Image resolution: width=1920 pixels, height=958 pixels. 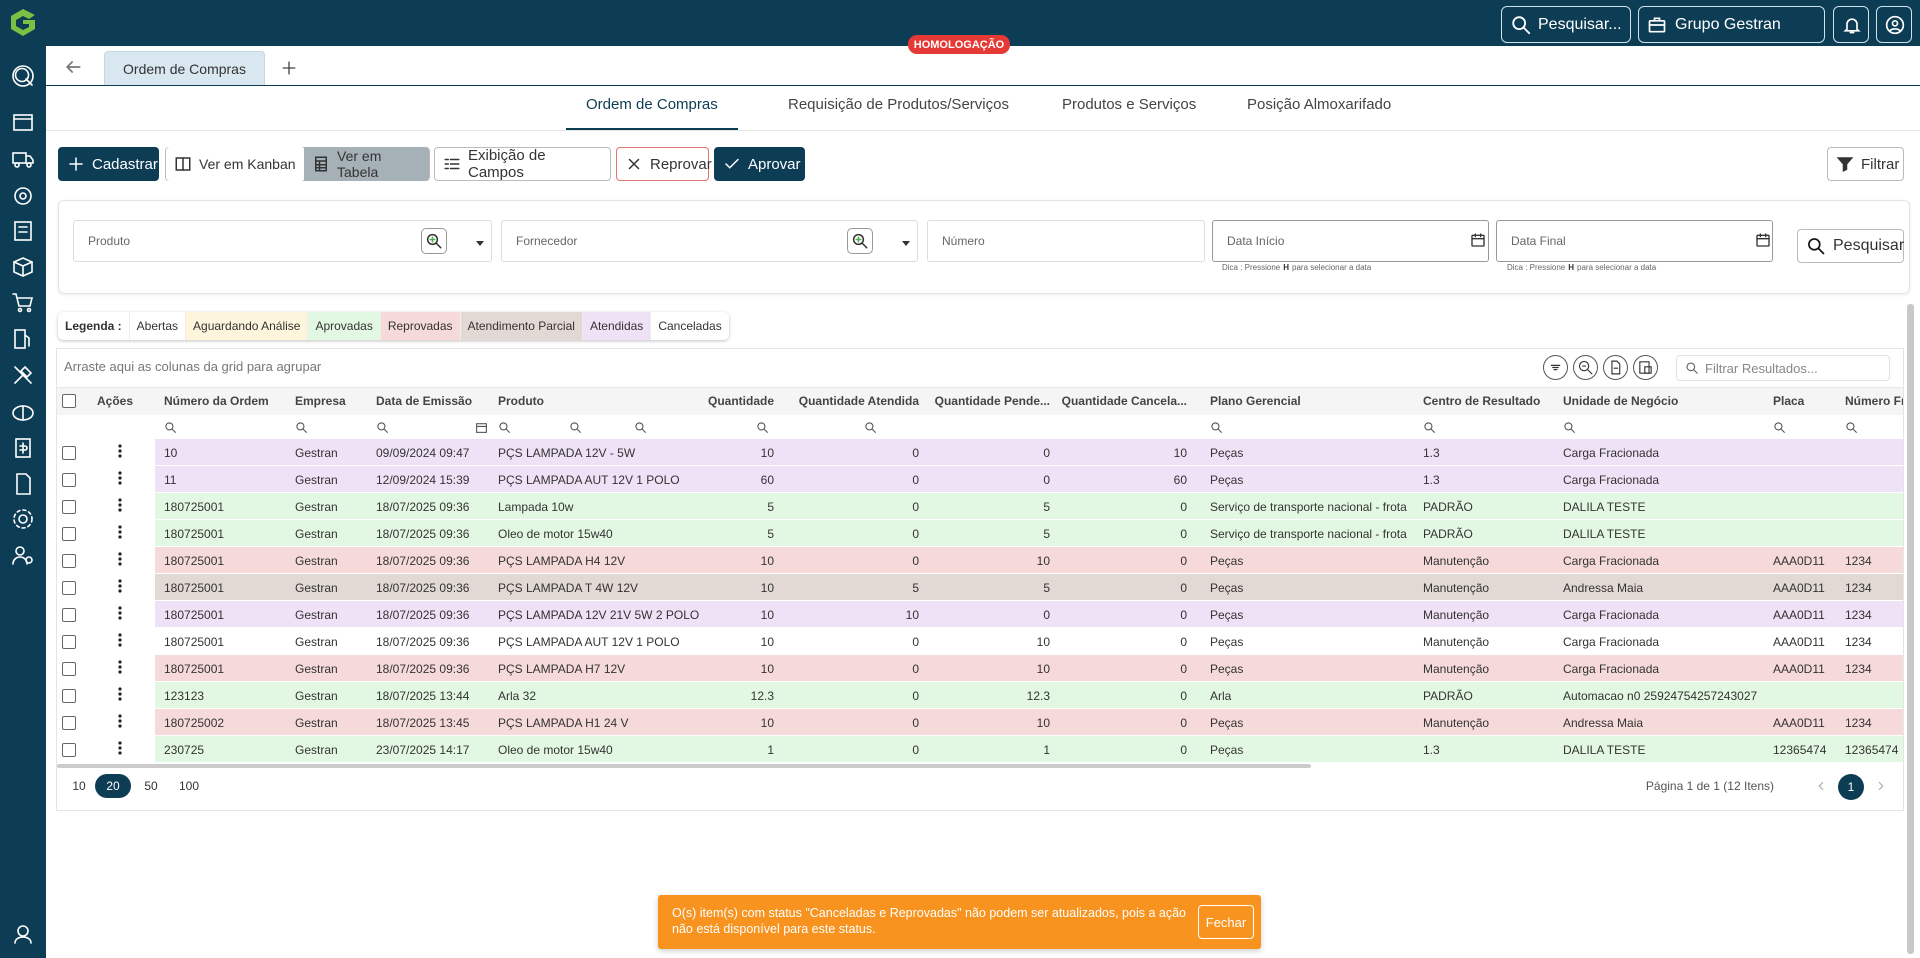 I want to click on create-button: Cadastrar, so click(x=108, y=164).